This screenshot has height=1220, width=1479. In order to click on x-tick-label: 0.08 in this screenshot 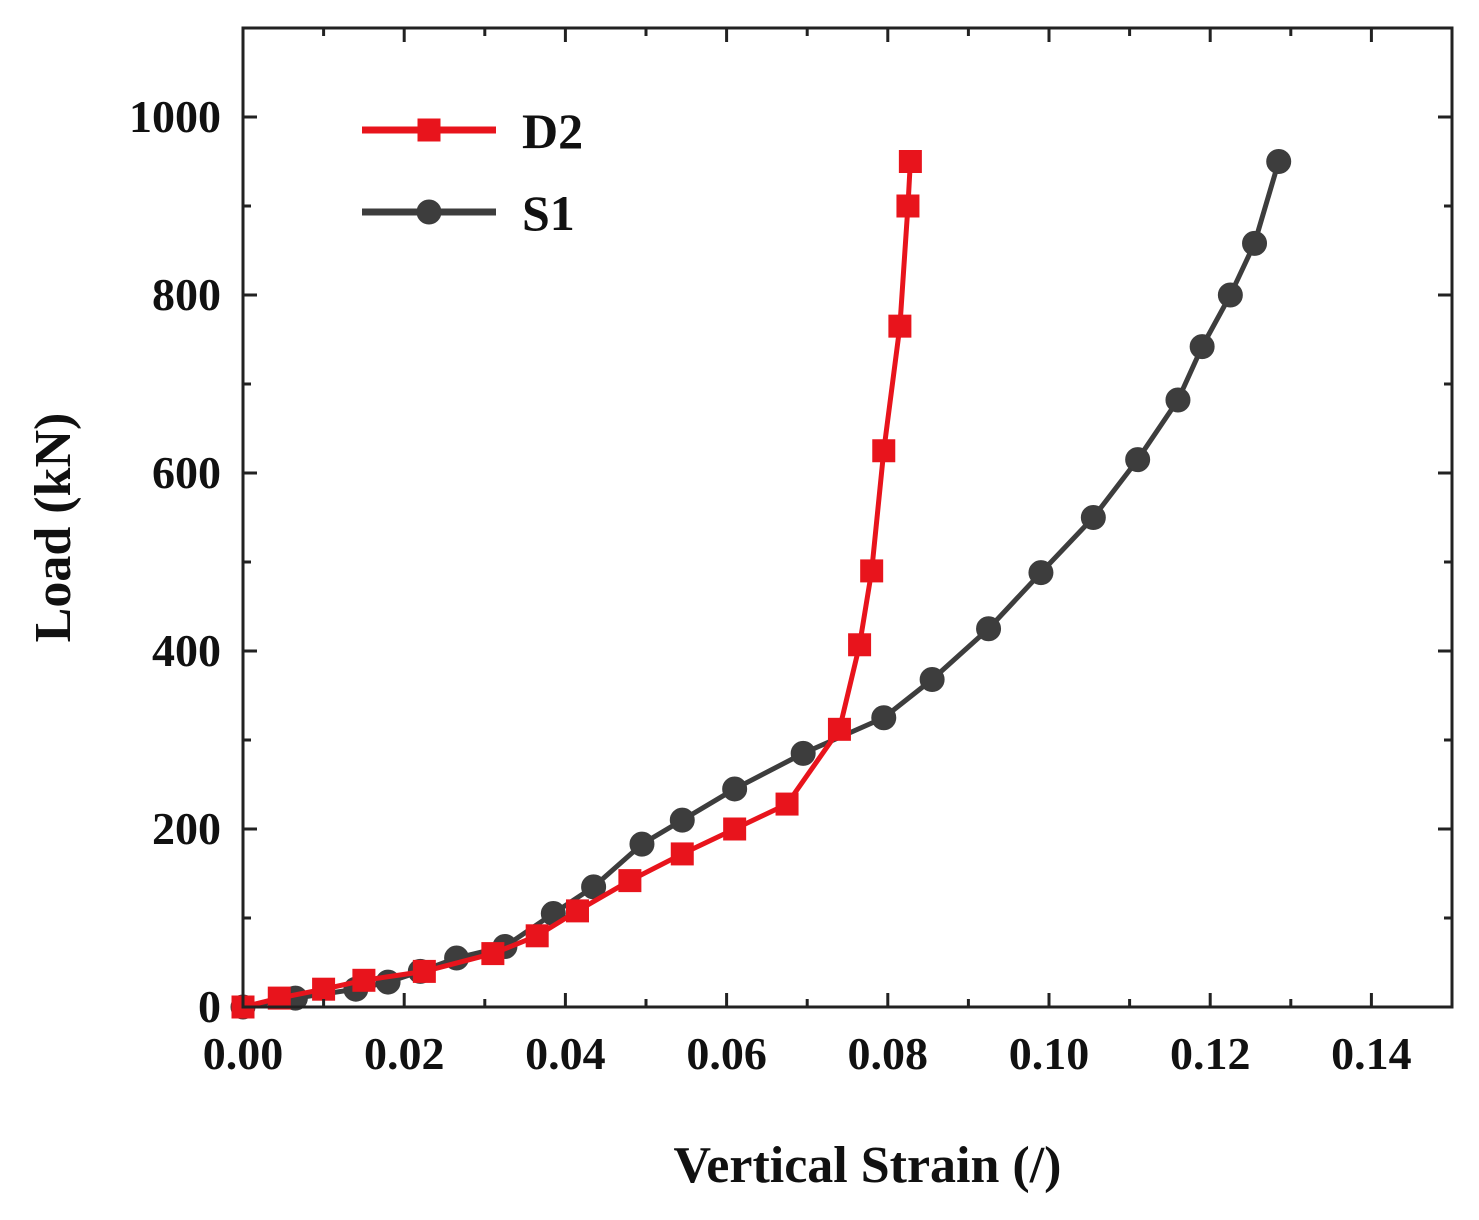, I will do `click(888, 1053)`.